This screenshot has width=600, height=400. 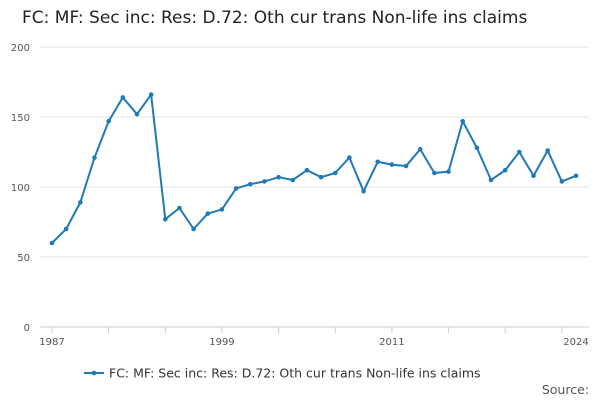 I want to click on y-tick-label: 100, so click(x=20, y=188).